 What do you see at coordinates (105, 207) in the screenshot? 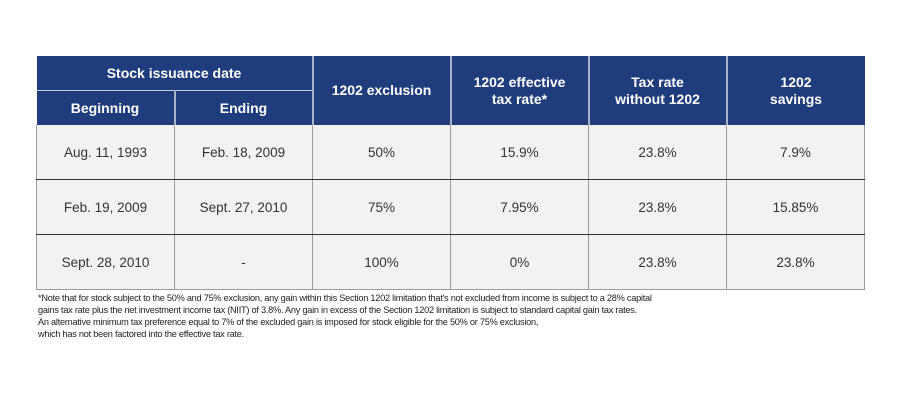
I see `cell-beginning: Feb. 19, 2009` at bounding box center [105, 207].